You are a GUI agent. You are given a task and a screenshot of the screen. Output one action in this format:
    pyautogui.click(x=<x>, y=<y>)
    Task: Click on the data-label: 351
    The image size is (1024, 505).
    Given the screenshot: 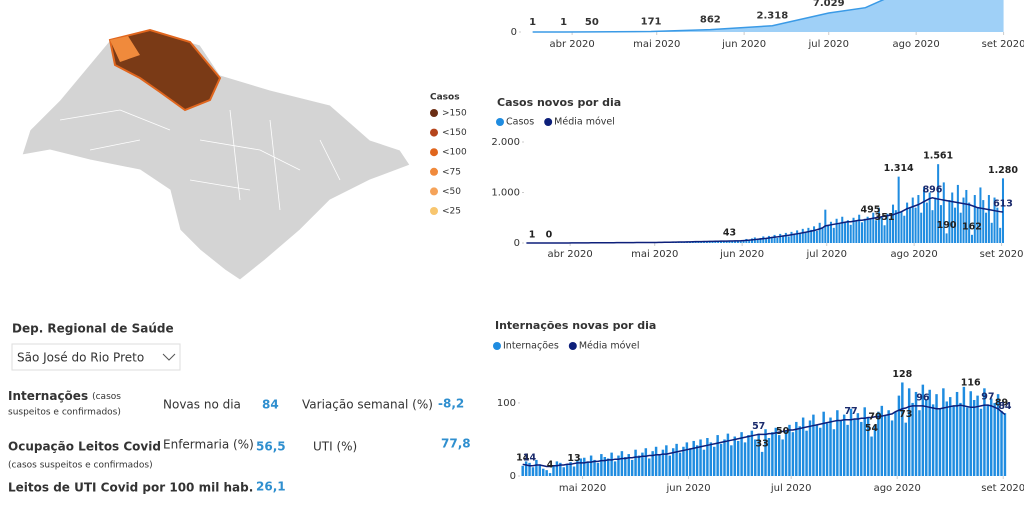 What is the action you would take?
    pyautogui.click(x=885, y=217)
    